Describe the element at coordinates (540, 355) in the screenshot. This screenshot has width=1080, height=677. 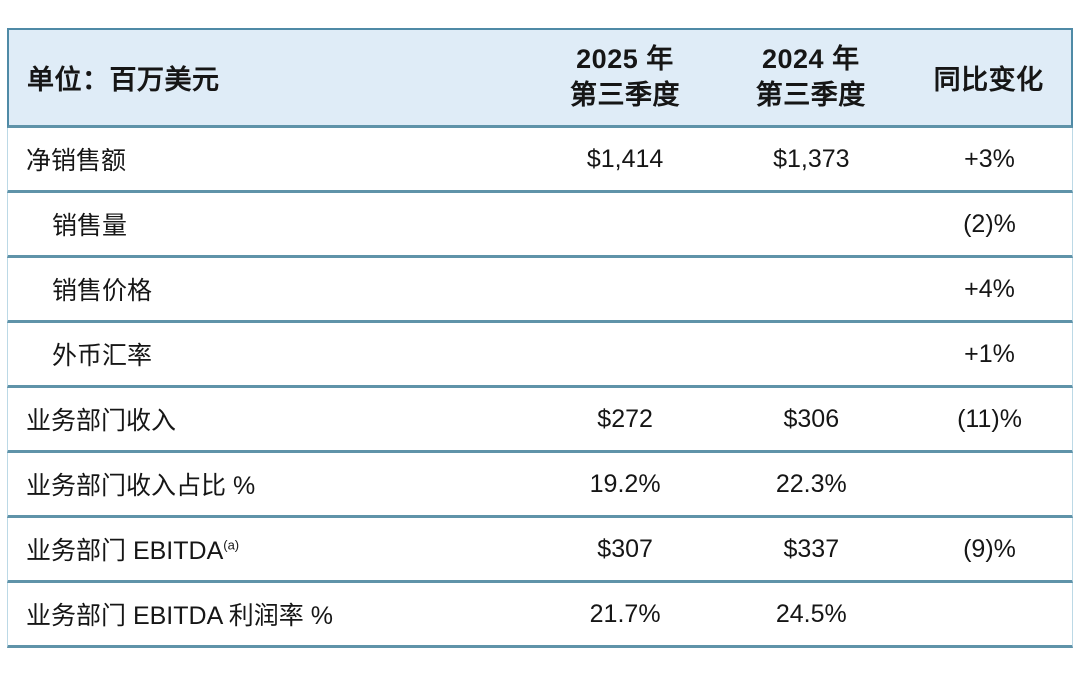
I see `table-row-foreign-exchange: 外币汇率 +1%` at that location.